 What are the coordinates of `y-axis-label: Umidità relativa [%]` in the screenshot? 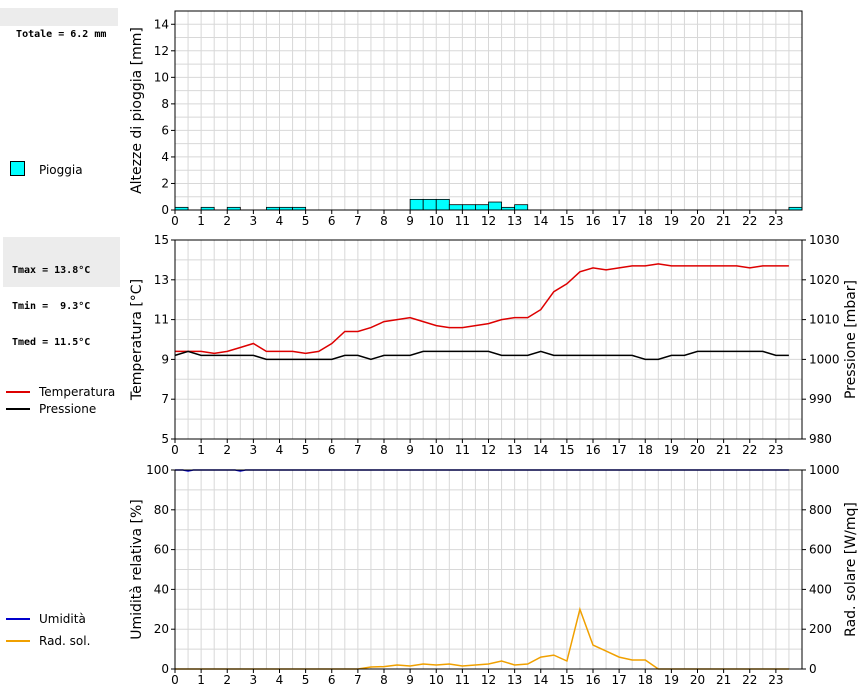 It's located at (137, 569).